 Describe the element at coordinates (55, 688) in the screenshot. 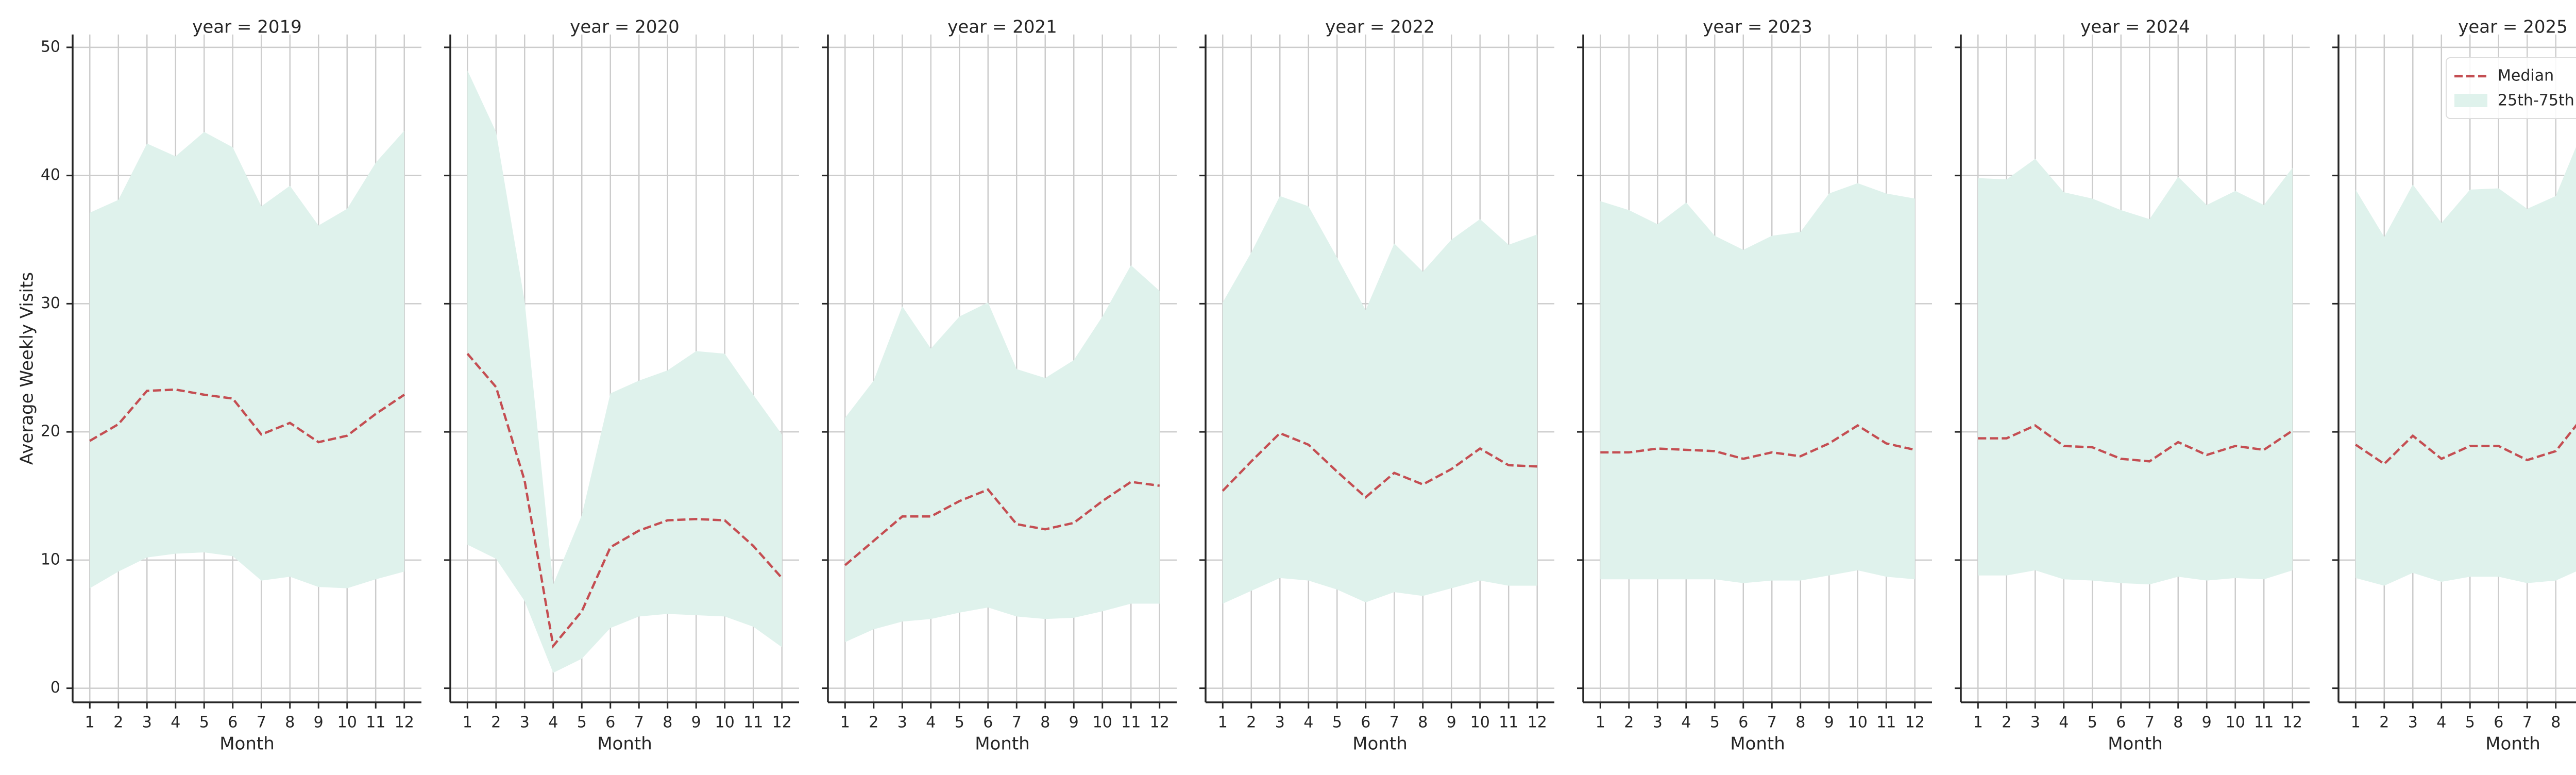

I see `y-tick-label: 0` at that location.